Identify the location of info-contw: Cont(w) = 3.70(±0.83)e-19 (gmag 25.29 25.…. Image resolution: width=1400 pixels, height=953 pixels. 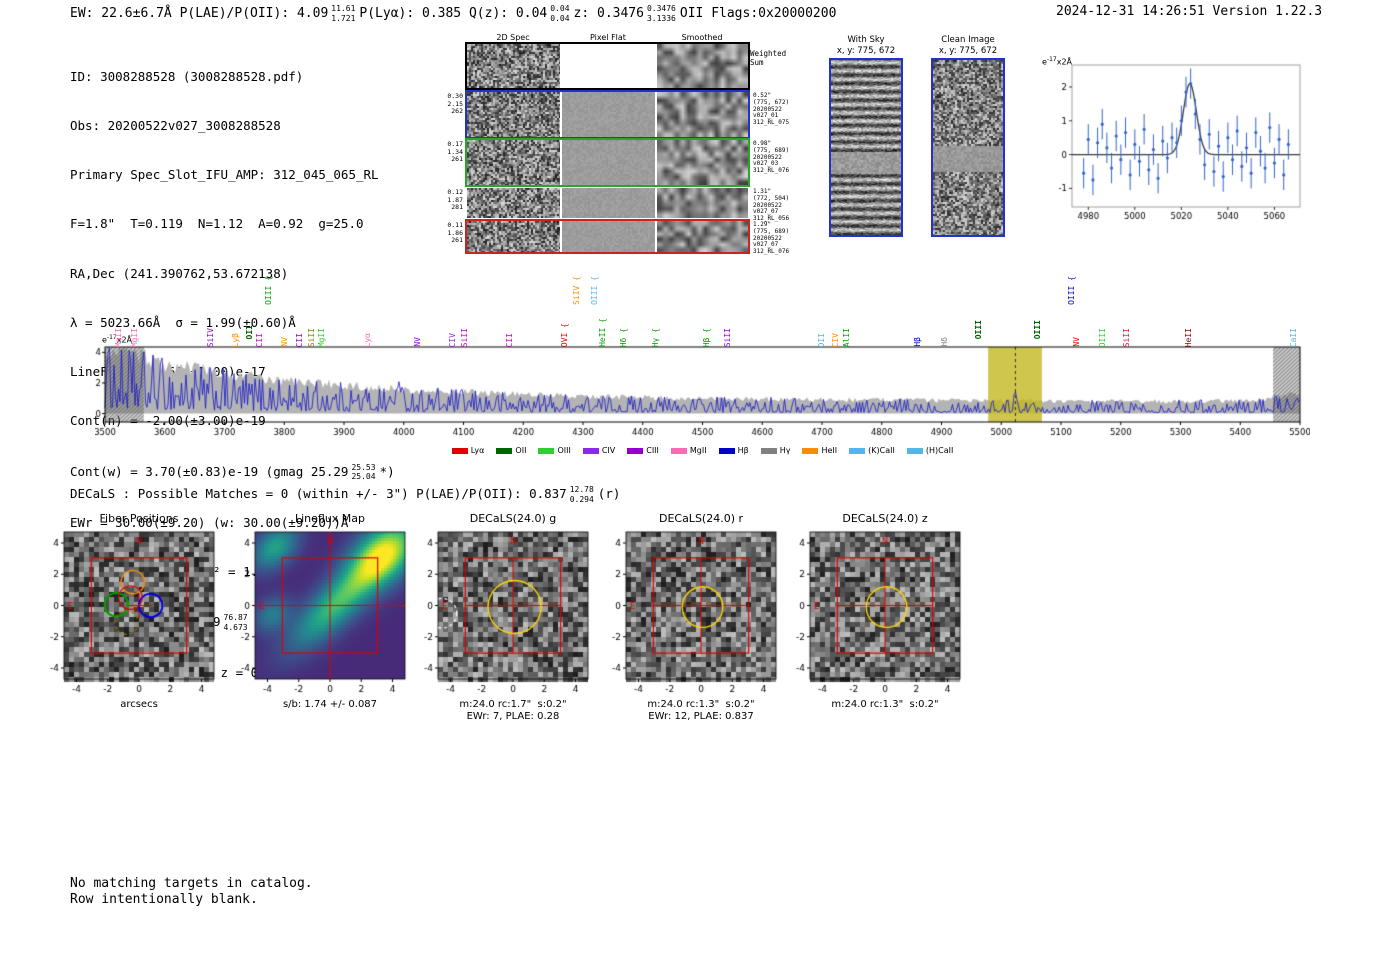
(232, 472).